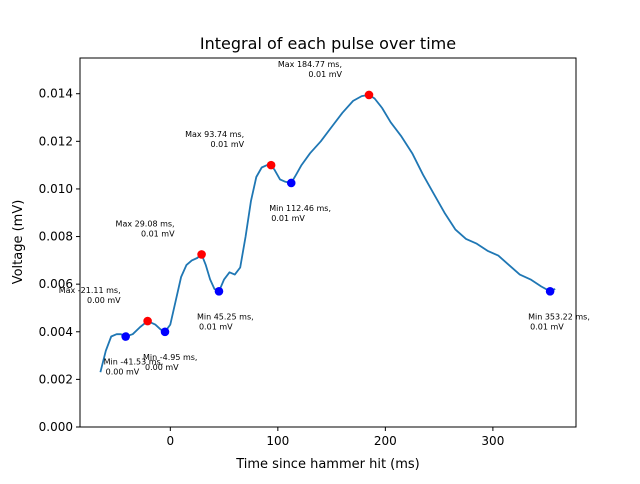 The image size is (640, 484). Describe the element at coordinates (56, 94) in the screenshot. I see `y-tick-label: 0.014` at that location.